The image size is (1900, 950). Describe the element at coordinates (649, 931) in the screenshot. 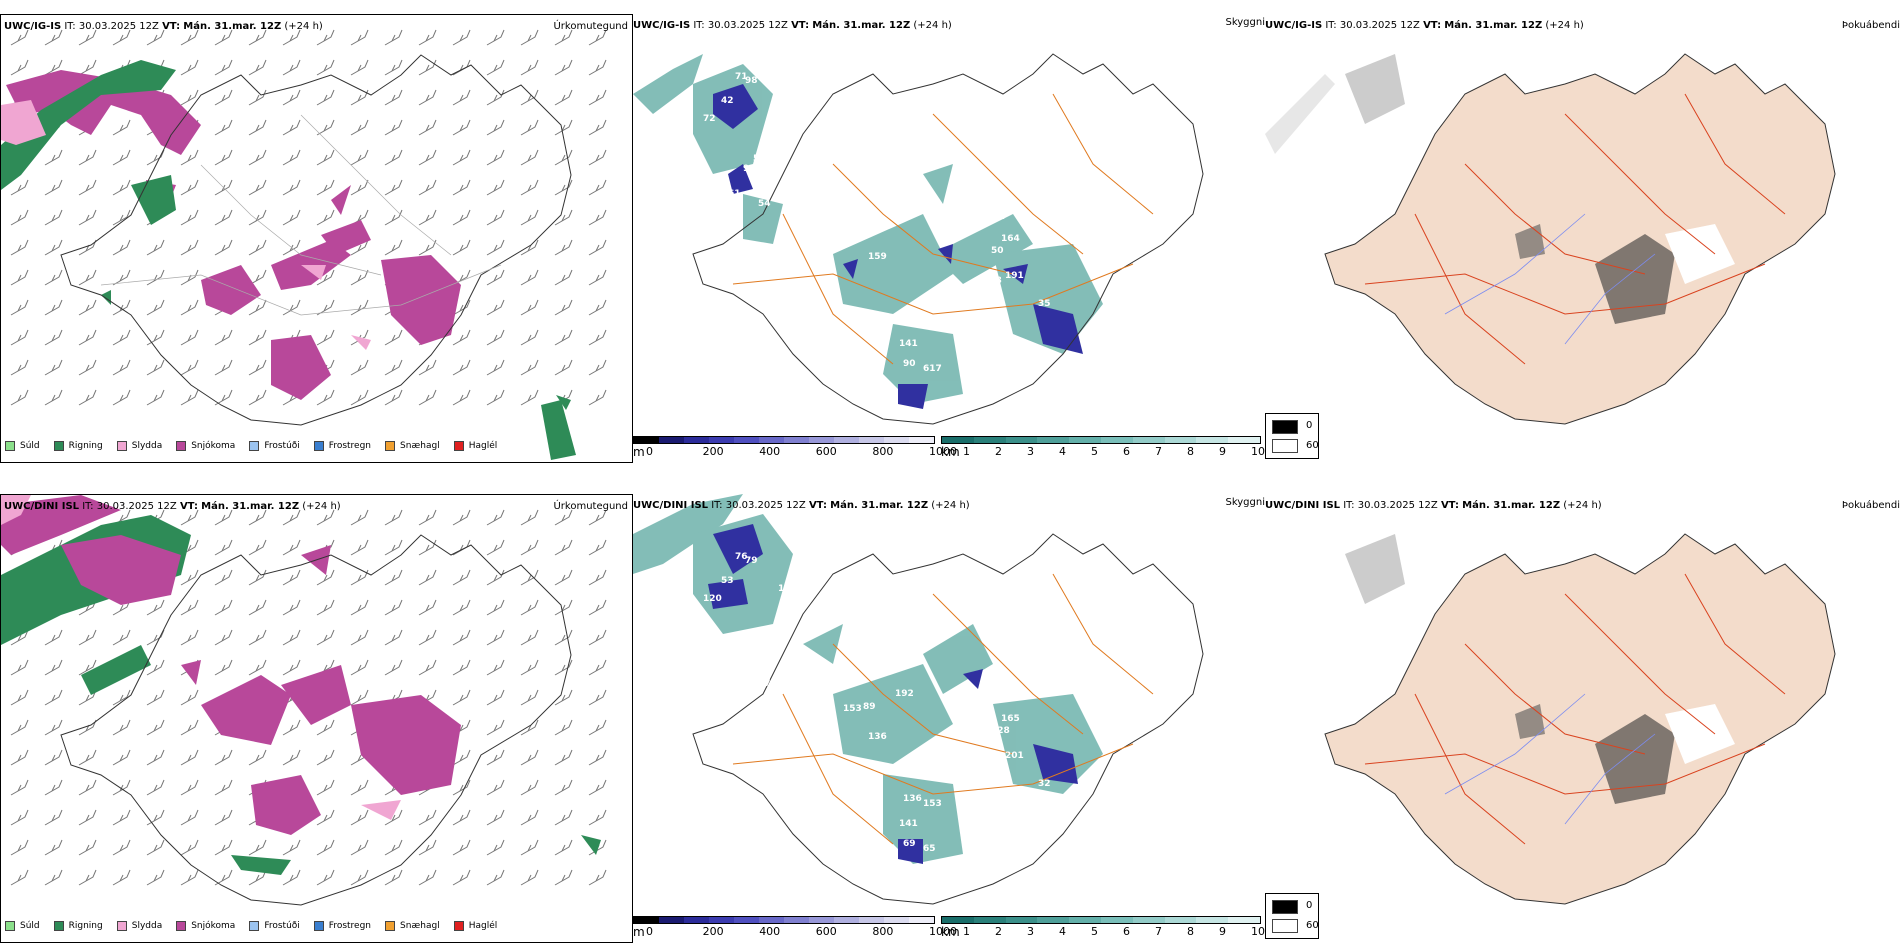

I see `colorbar-tick-label: 0` at that location.